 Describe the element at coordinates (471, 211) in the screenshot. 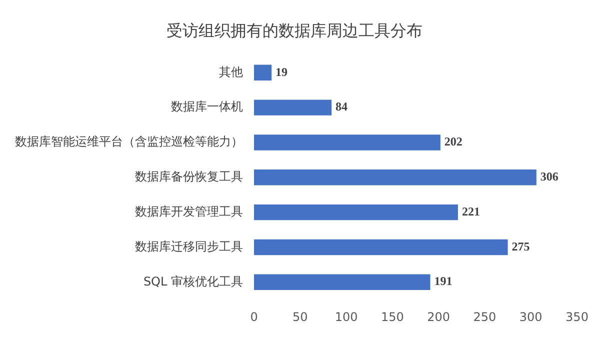

I see `data-label: 221` at that location.